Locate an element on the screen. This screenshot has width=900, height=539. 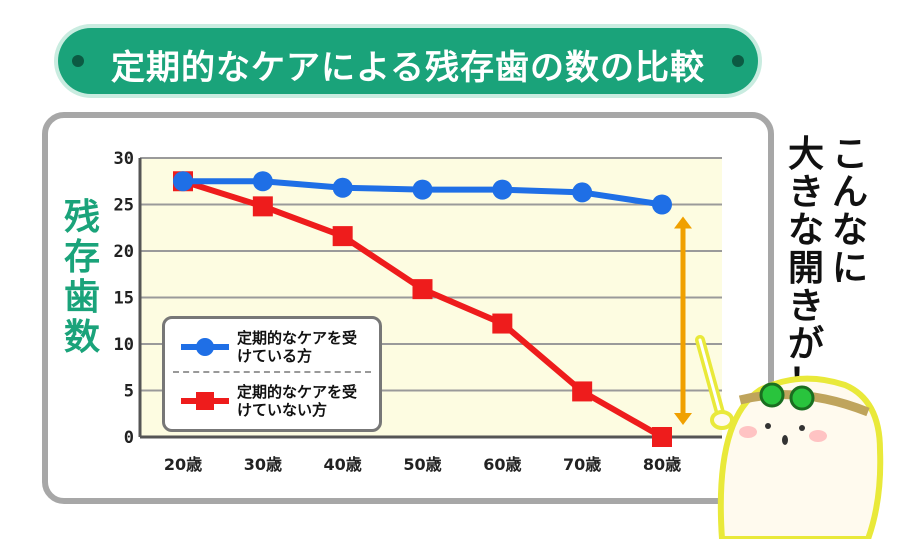
y-label-char: 数 is located at coordinates (81, 337).